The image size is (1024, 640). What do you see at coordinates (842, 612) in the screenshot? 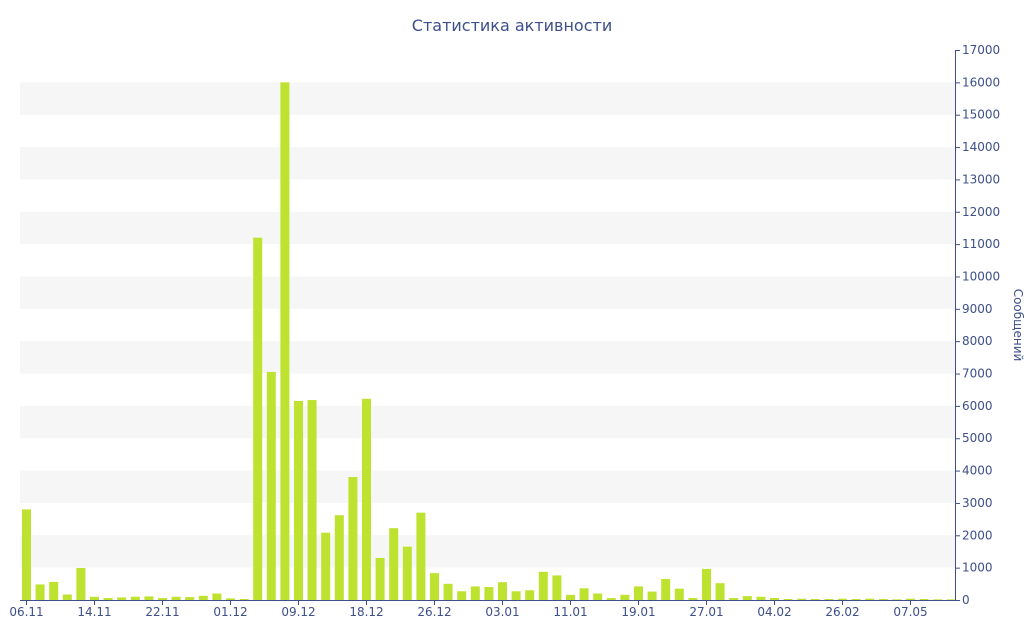
I see `x-tick-label: 26.02` at bounding box center [842, 612].